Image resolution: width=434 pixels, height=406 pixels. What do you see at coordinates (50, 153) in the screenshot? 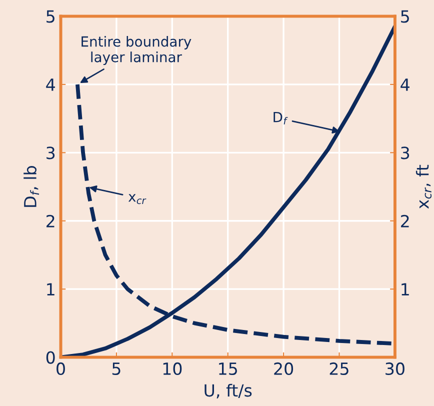
I see `y-tick-label: 3` at bounding box center [50, 153].